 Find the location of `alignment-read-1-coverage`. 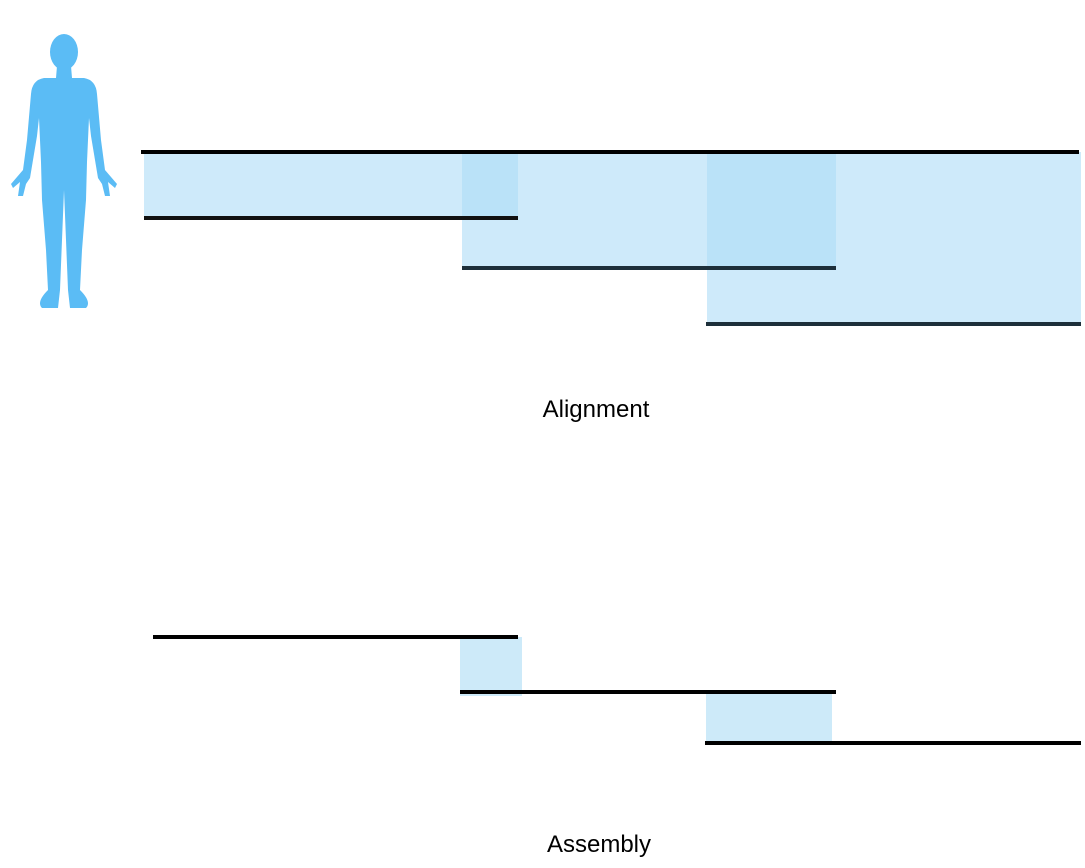

alignment-read-1-coverage is located at coordinates (331, 185).